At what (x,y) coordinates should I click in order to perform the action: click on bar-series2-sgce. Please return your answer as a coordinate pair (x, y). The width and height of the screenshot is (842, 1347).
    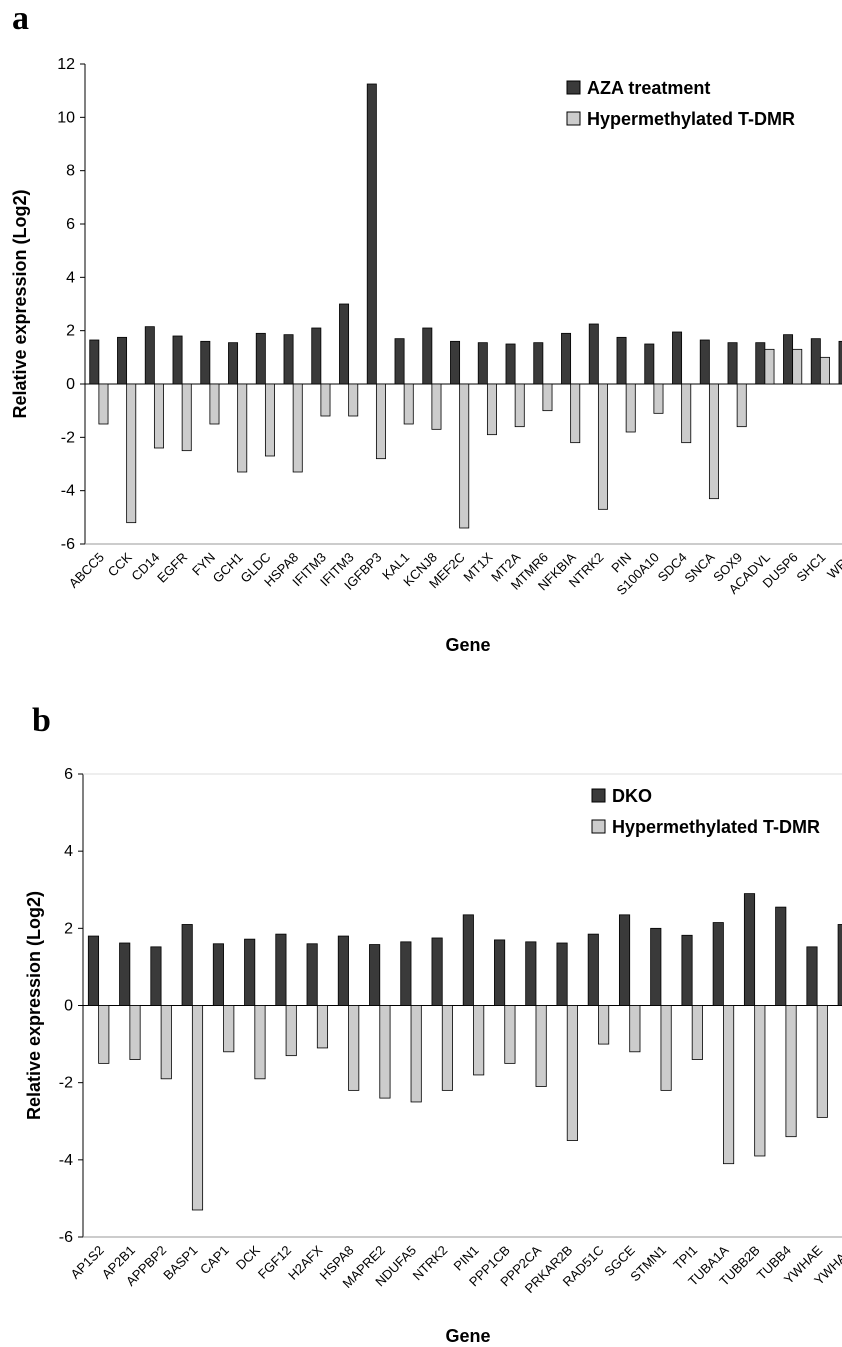
    Looking at the image, I should click on (635, 1029).